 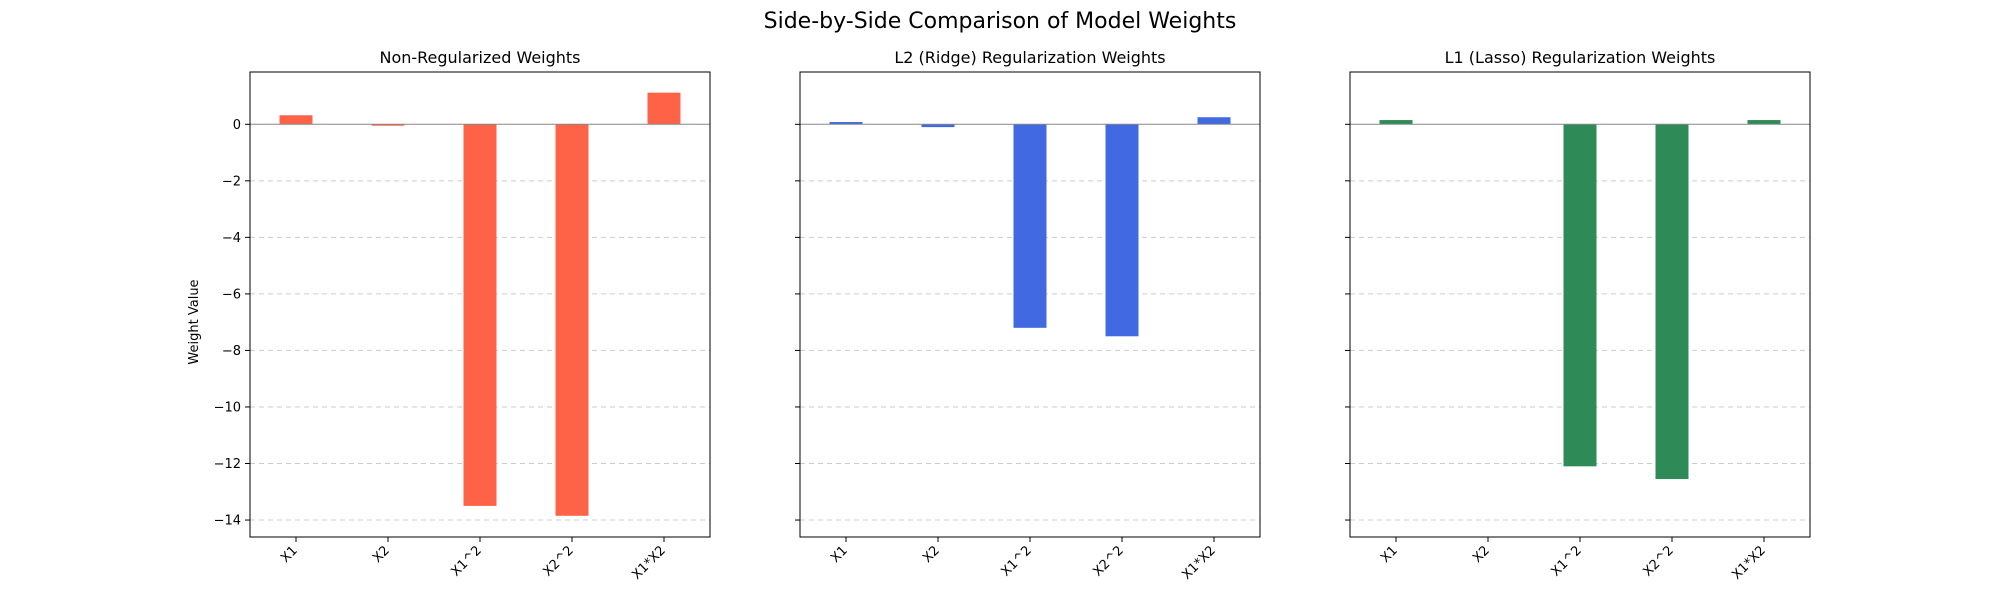 I want to click on chart-title: Side-by-Side Comparison of Model Weights, so click(x=1000, y=21).